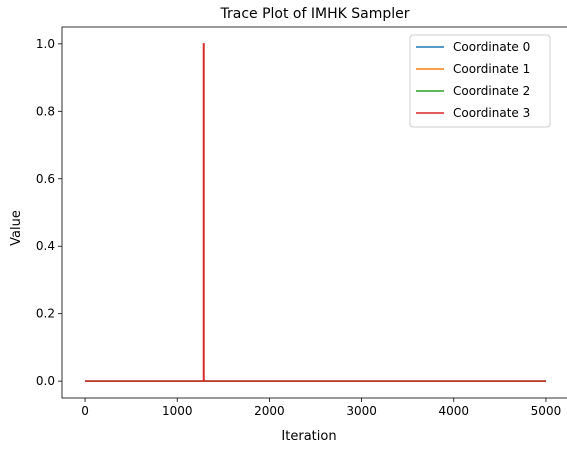  What do you see at coordinates (361, 411) in the screenshot?
I see `x-tick-label: 3000` at bounding box center [361, 411].